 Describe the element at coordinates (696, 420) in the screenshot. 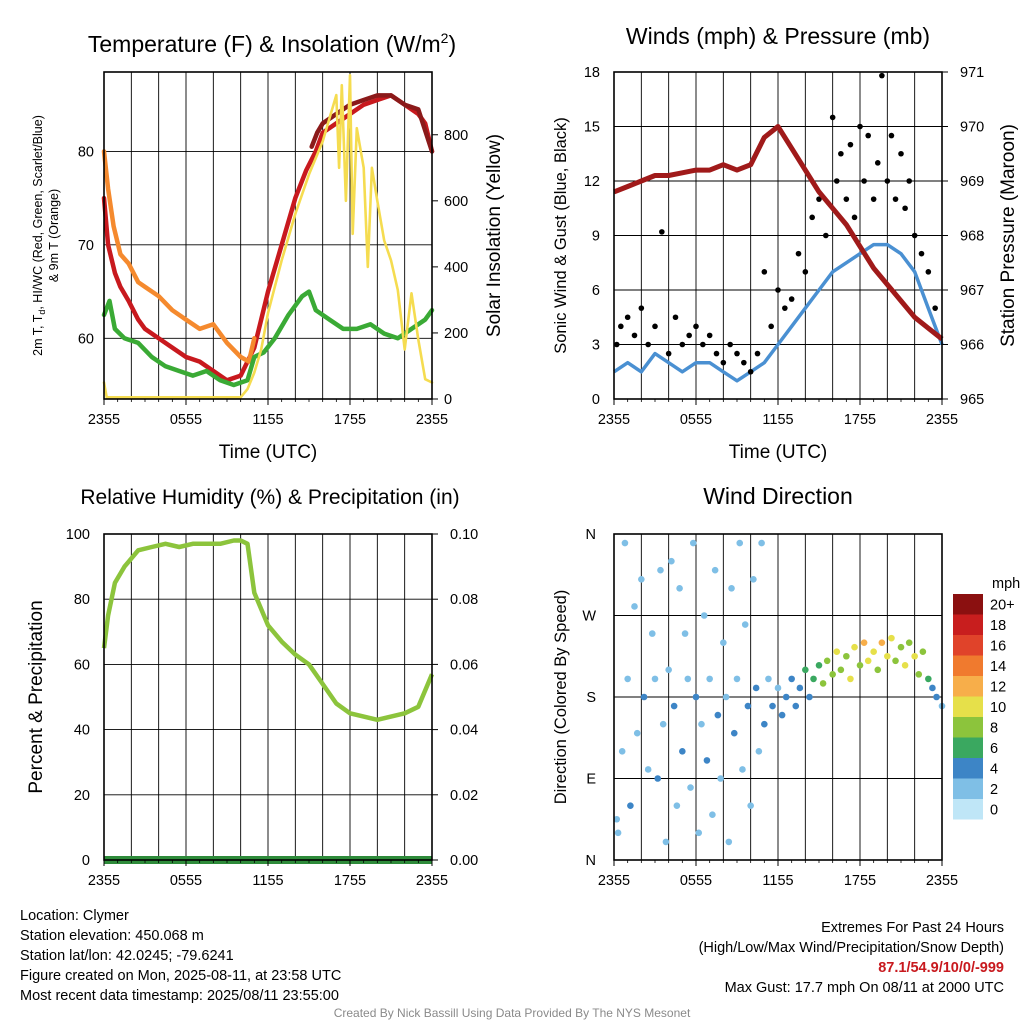

I see `winds-xtick-label: 0555` at that location.